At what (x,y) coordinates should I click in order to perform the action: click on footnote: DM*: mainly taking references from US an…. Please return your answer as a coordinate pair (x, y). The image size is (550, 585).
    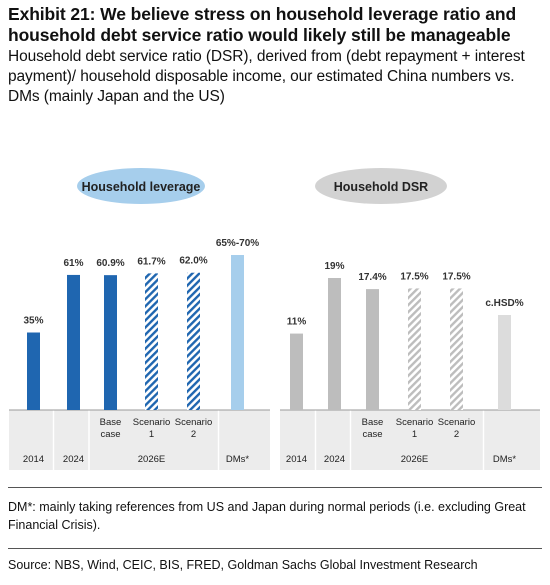
    Looking at the image, I should click on (267, 516).